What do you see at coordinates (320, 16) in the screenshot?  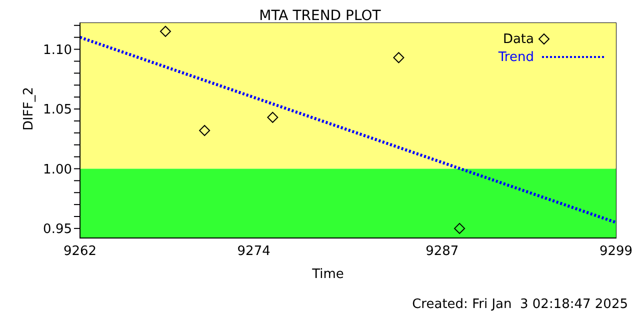 I see `chart-title: MTA TREND PLOT` at bounding box center [320, 16].